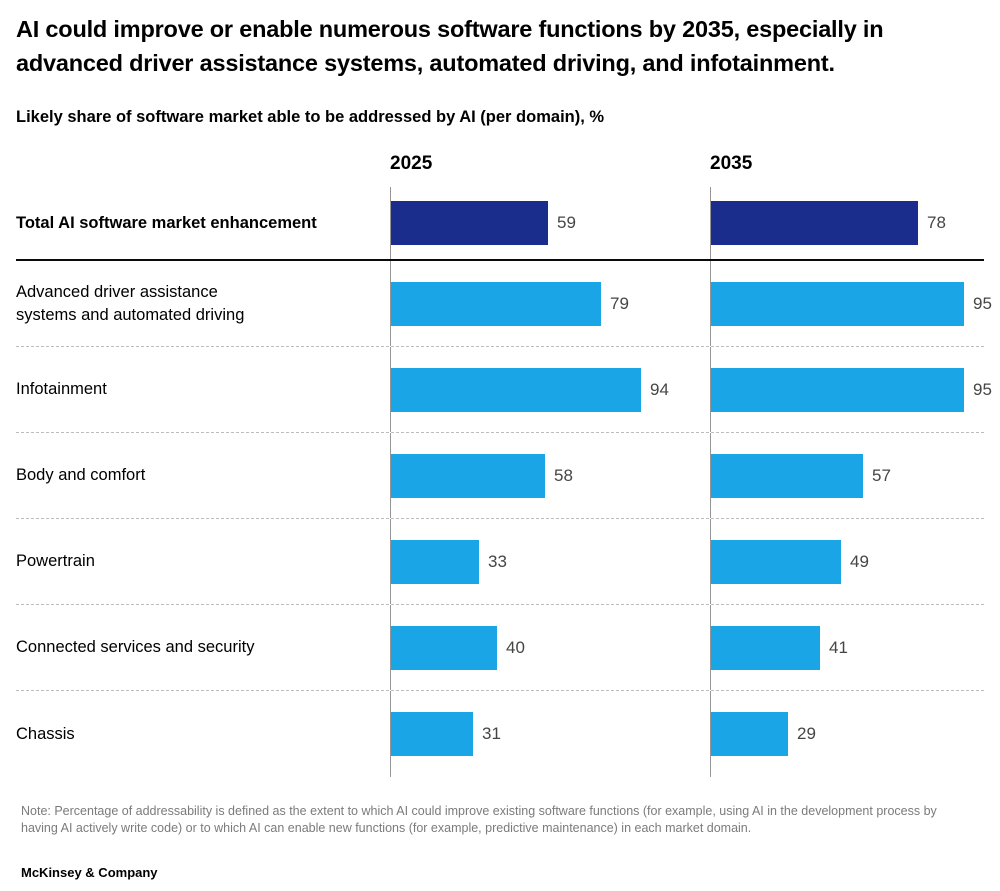  What do you see at coordinates (203, 389) in the screenshot?
I see `row-label-cell: Infotainment` at bounding box center [203, 389].